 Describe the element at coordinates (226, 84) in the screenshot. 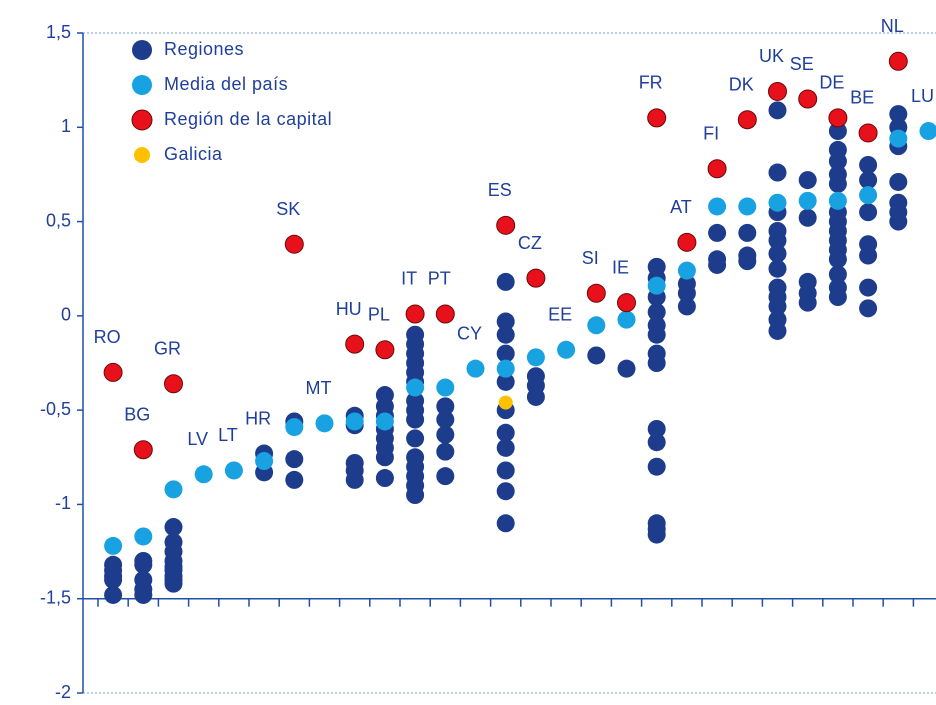

I see `legend-label: Media del país` at that location.